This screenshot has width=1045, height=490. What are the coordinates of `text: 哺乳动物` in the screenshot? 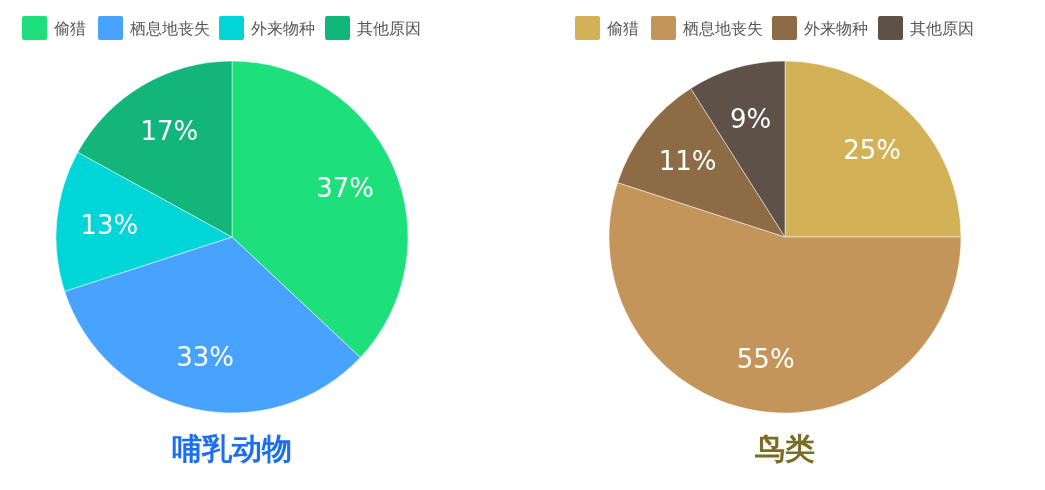 It's located at (232, 448).